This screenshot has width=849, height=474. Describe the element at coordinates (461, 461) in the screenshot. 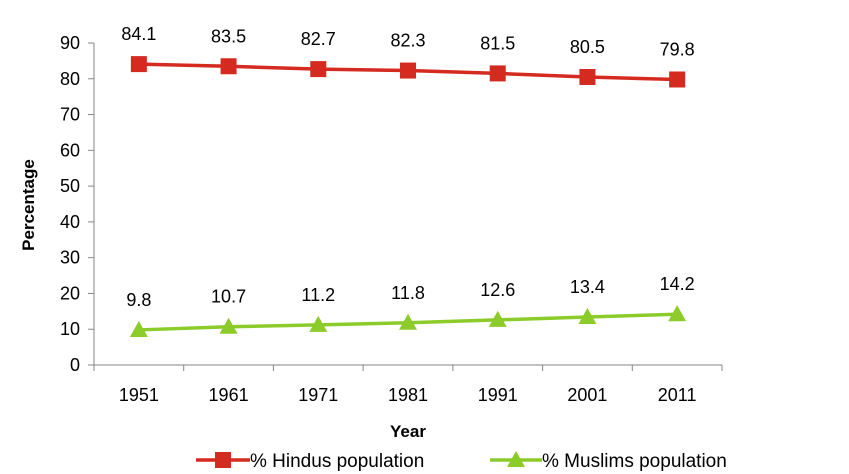

I see `legend: % Hindus population % Muslims population` at that location.